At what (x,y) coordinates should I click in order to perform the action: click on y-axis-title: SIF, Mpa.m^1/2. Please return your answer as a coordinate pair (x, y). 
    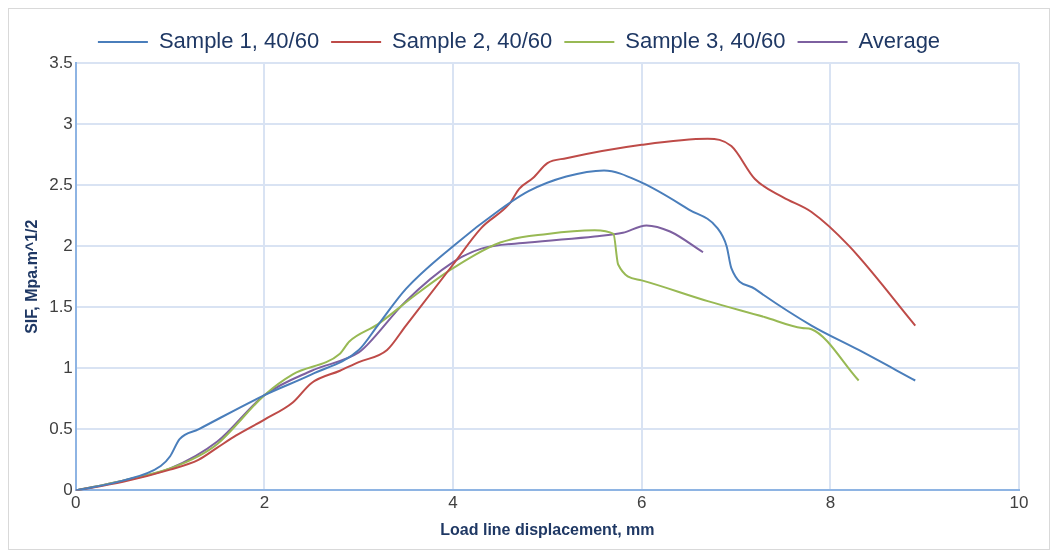
    Looking at the image, I should click on (32, 276).